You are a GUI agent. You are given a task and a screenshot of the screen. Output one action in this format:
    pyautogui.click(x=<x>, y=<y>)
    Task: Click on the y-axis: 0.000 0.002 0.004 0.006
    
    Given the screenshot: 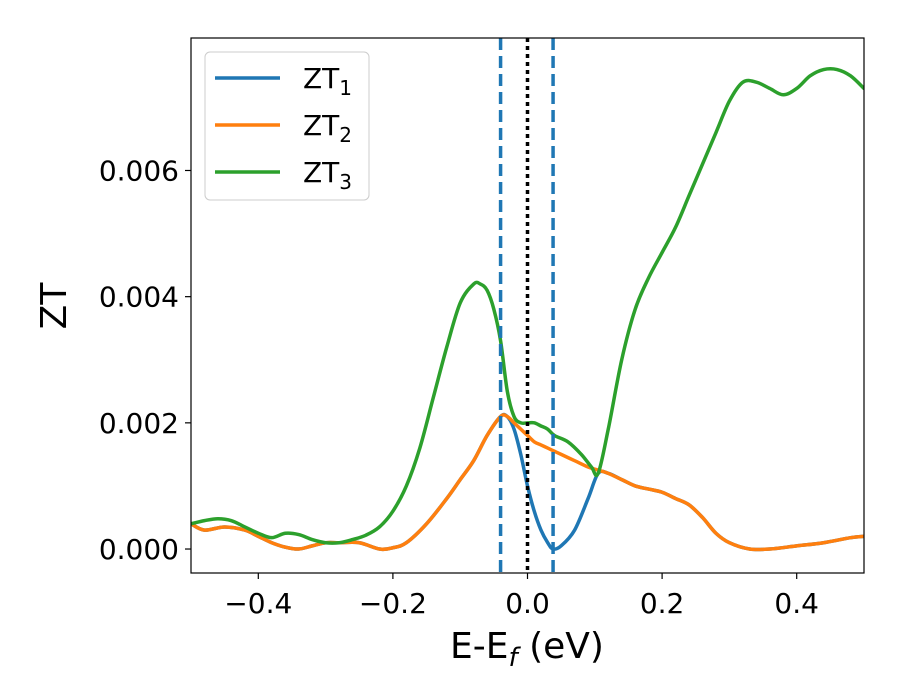 What is the action you would take?
    pyautogui.click(x=145, y=360)
    